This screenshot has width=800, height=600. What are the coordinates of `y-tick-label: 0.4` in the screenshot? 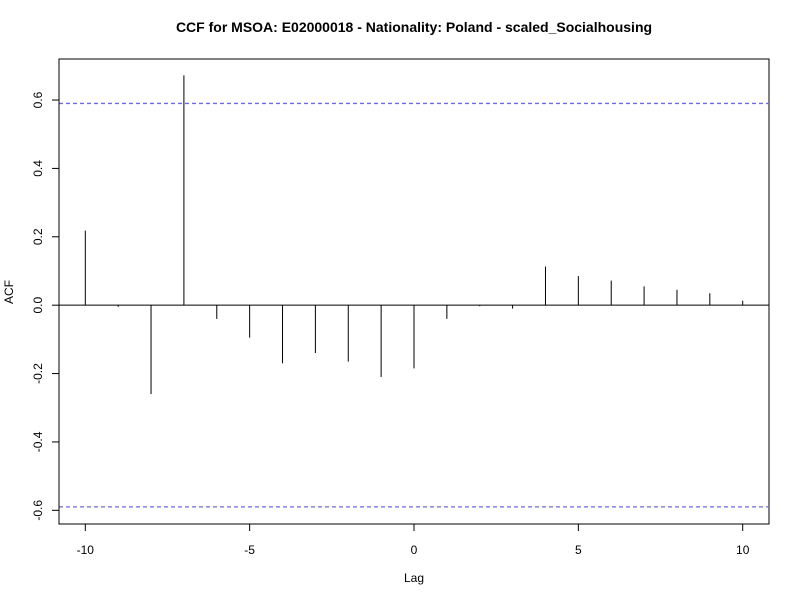 It's located at (38, 168).